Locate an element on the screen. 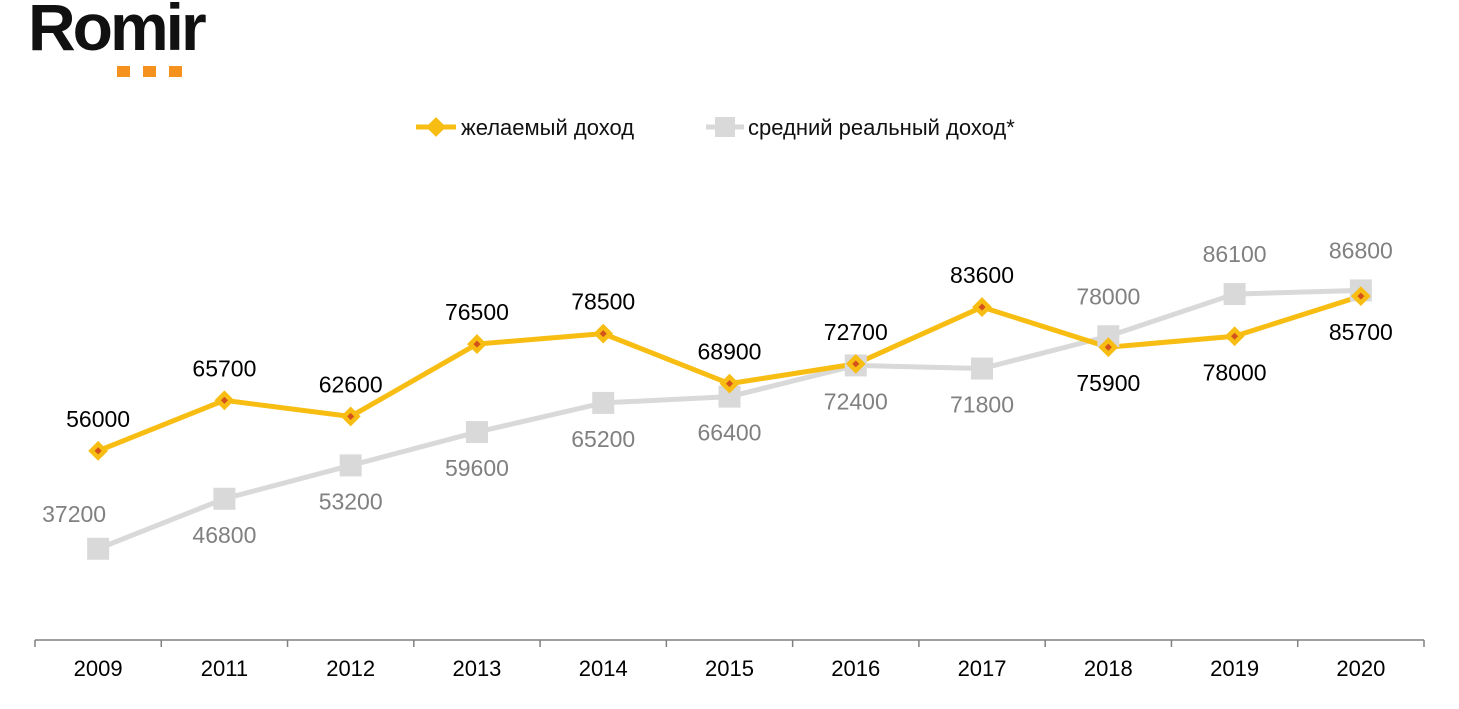  x-tick-label: 2018 is located at coordinates (1108, 668).